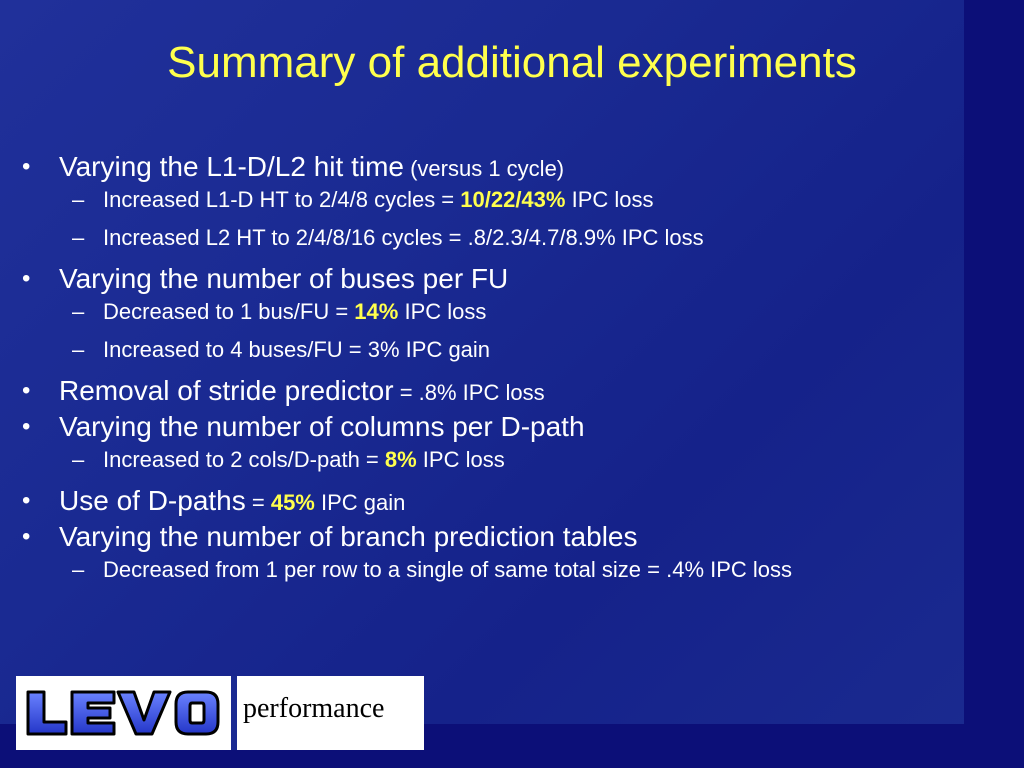 The width and height of the screenshot is (1024, 768). Describe the element at coordinates (469, 392) in the screenshot. I see `bullet-suffix: = .8% IPC loss` at that location.